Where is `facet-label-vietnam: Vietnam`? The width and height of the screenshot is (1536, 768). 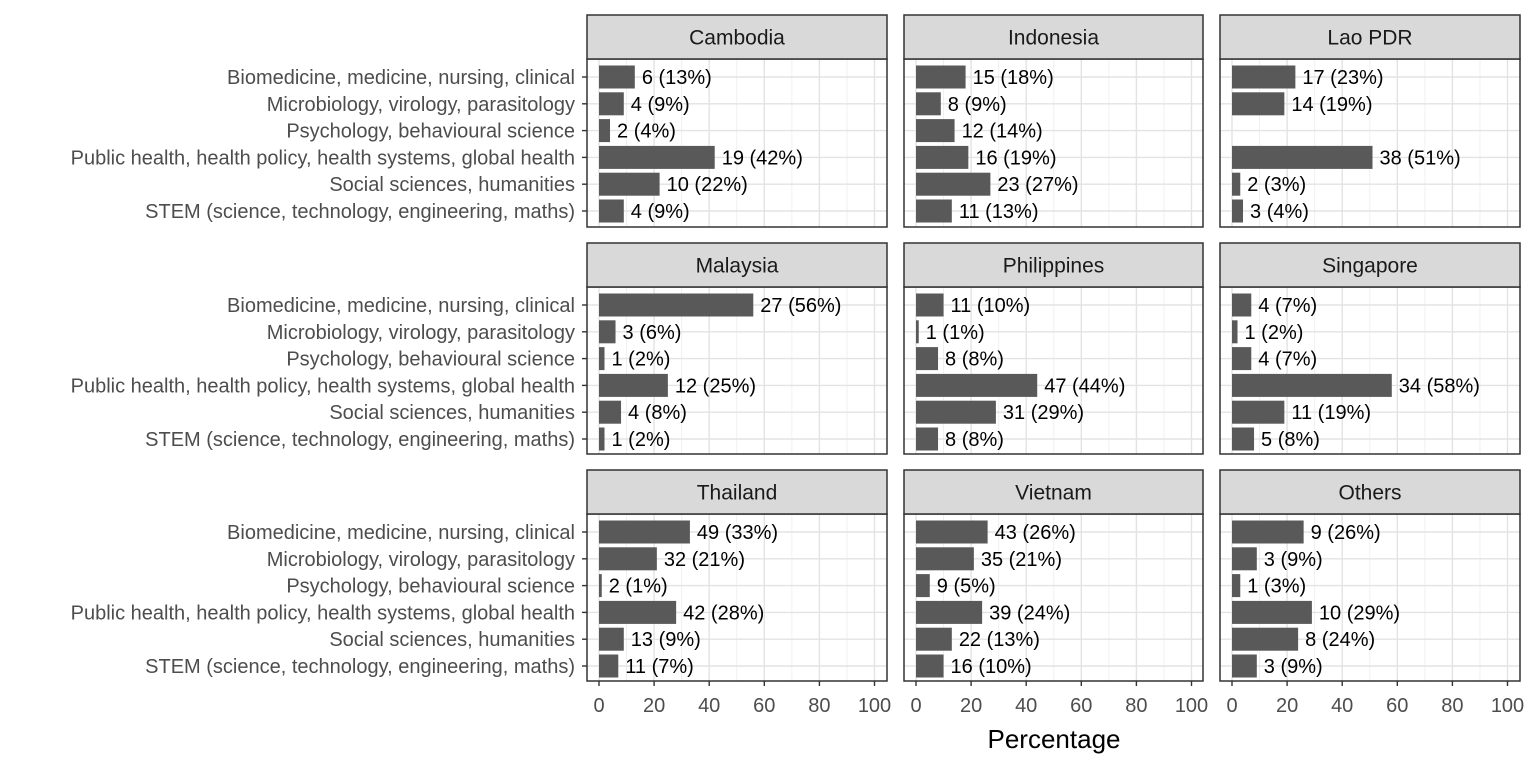 facet-label-vietnam: Vietnam is located at coordinates (1053, 493).